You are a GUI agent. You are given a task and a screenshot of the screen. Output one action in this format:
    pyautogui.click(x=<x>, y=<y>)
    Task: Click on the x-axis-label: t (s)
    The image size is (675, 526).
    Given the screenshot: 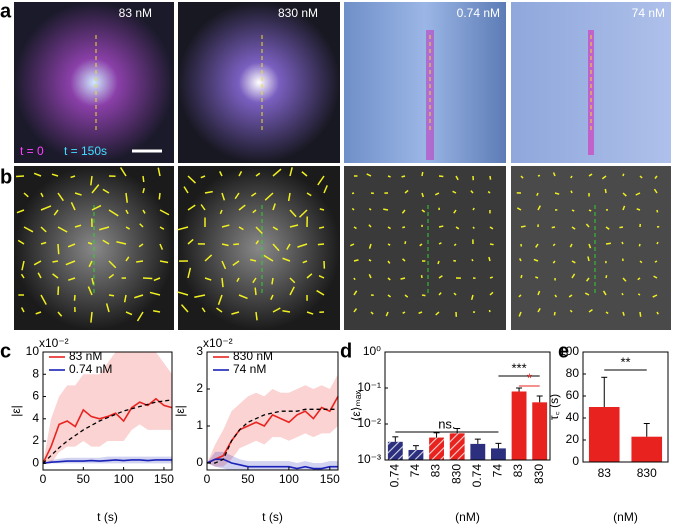 What is the action you would take?
    pyautogui.click(x=107, y=517)
    